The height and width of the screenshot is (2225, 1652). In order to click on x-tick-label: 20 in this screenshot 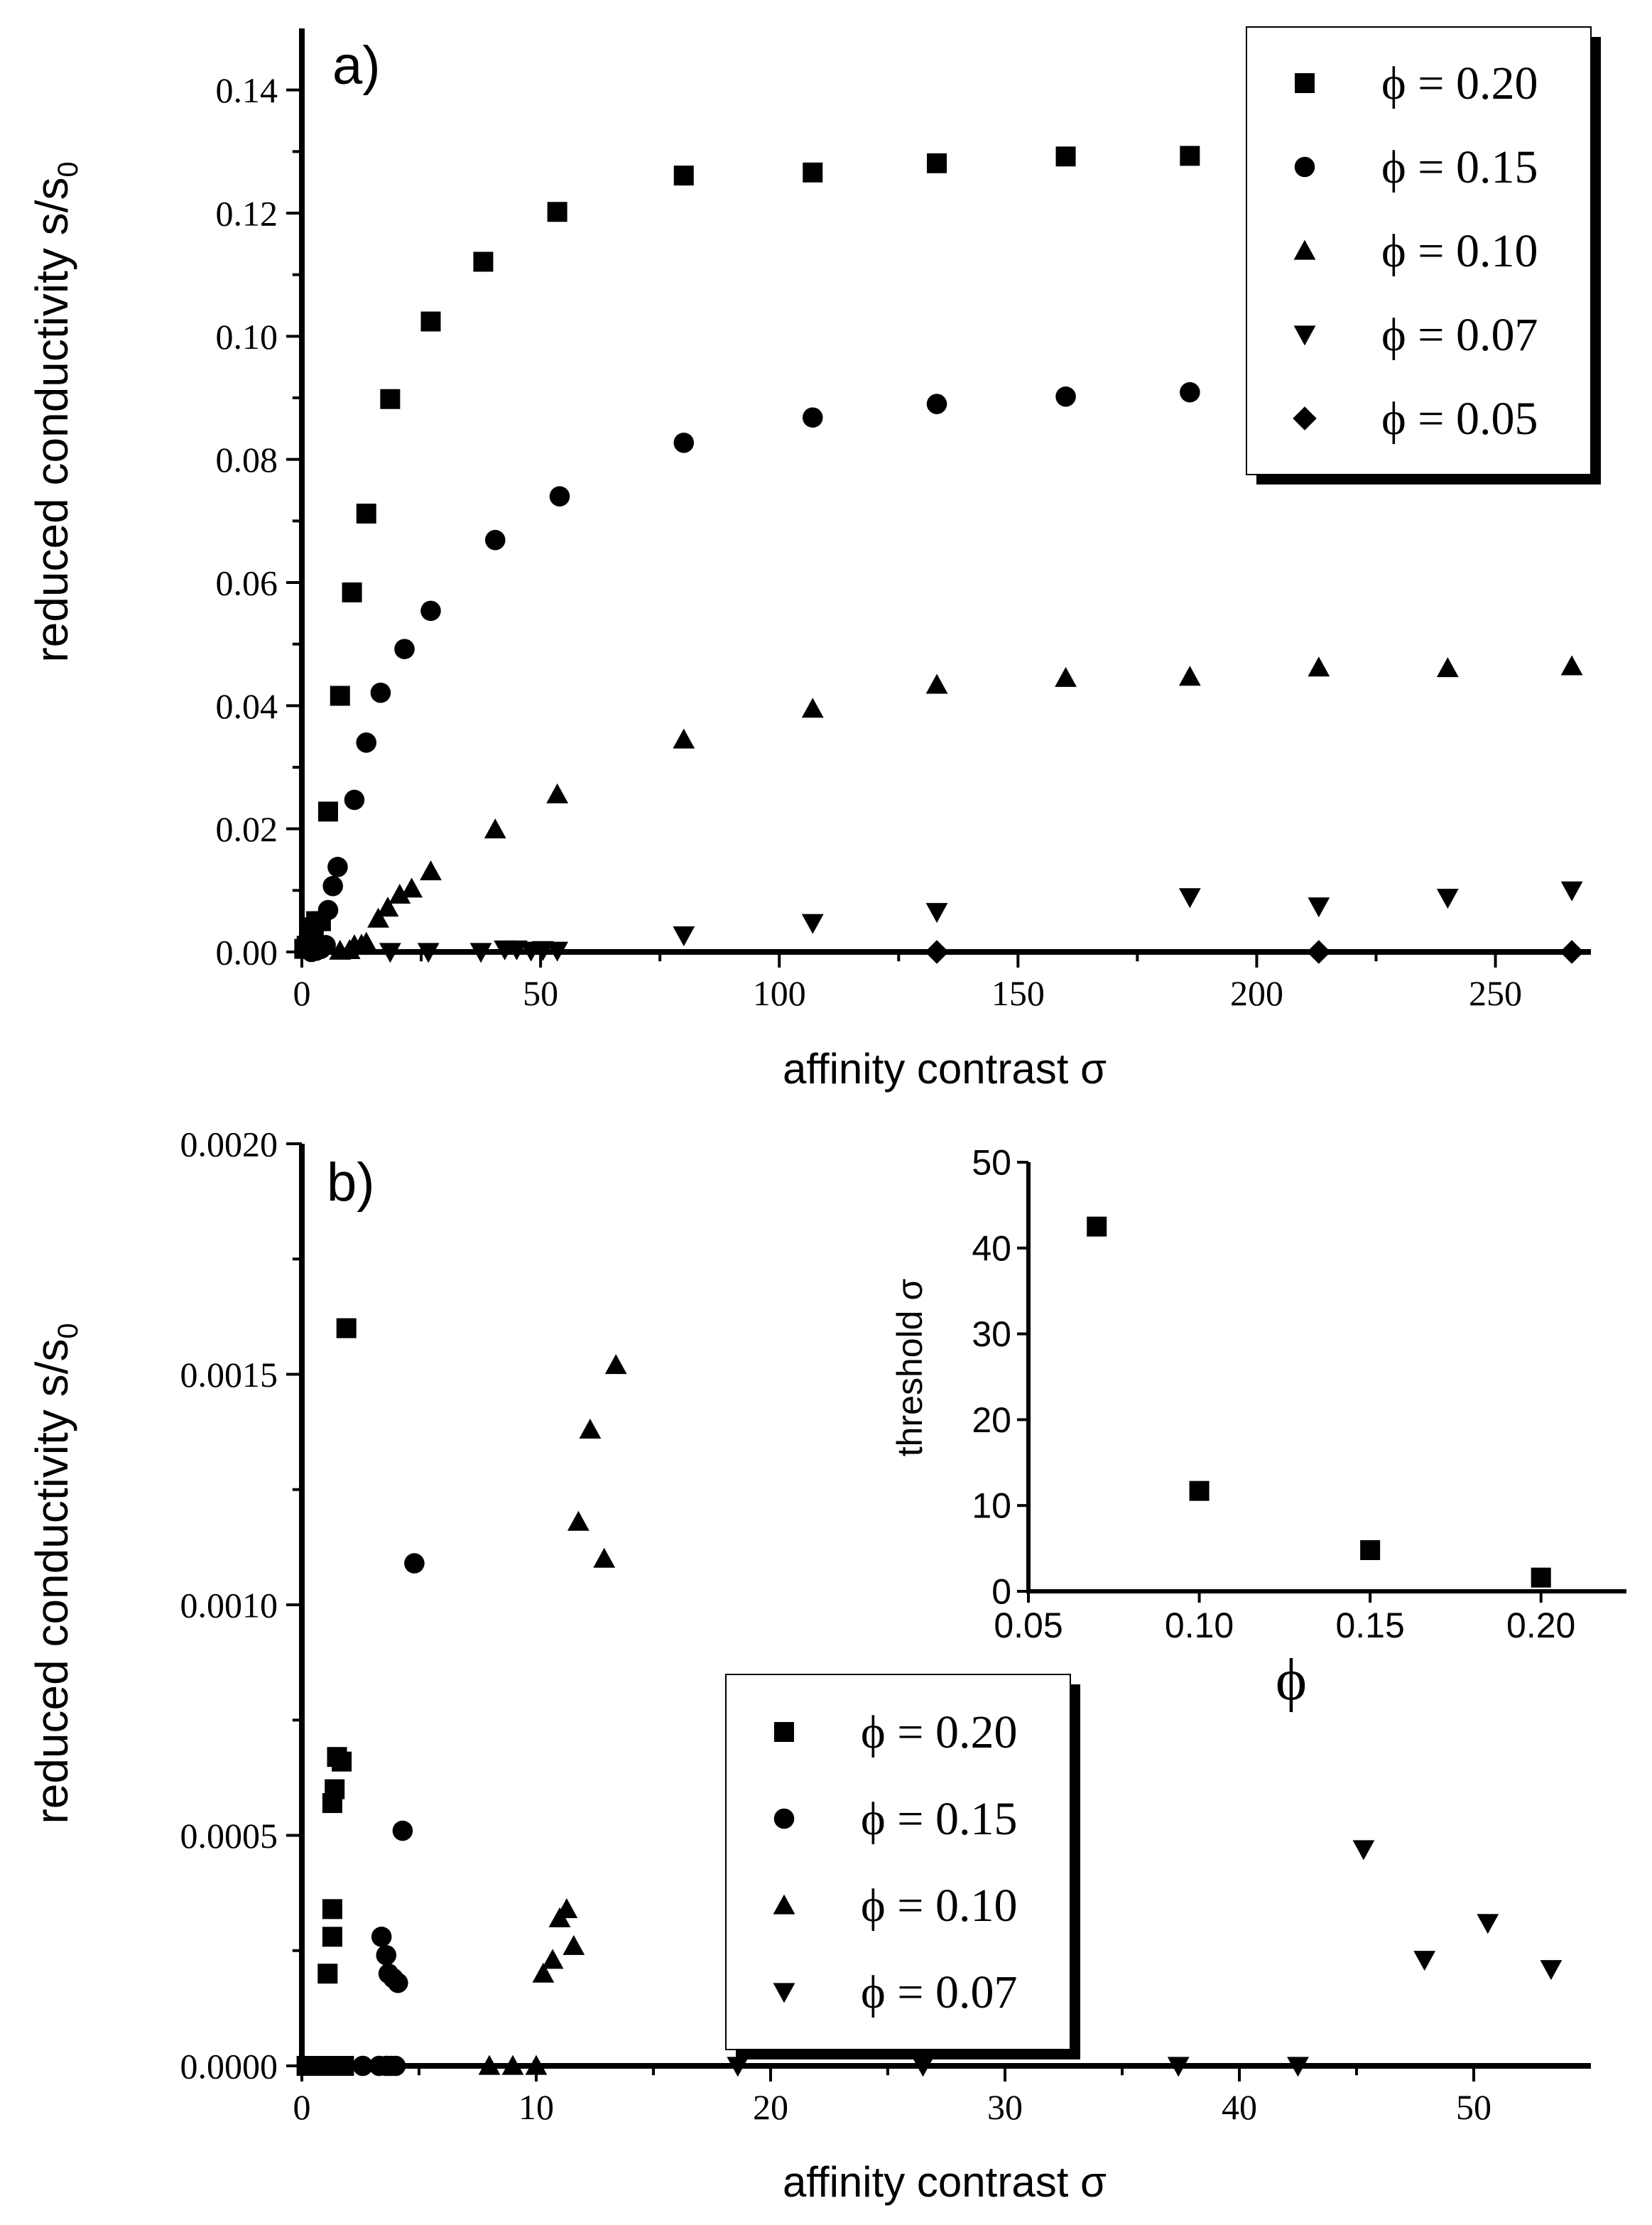, I will do `click(770, 2107)`.